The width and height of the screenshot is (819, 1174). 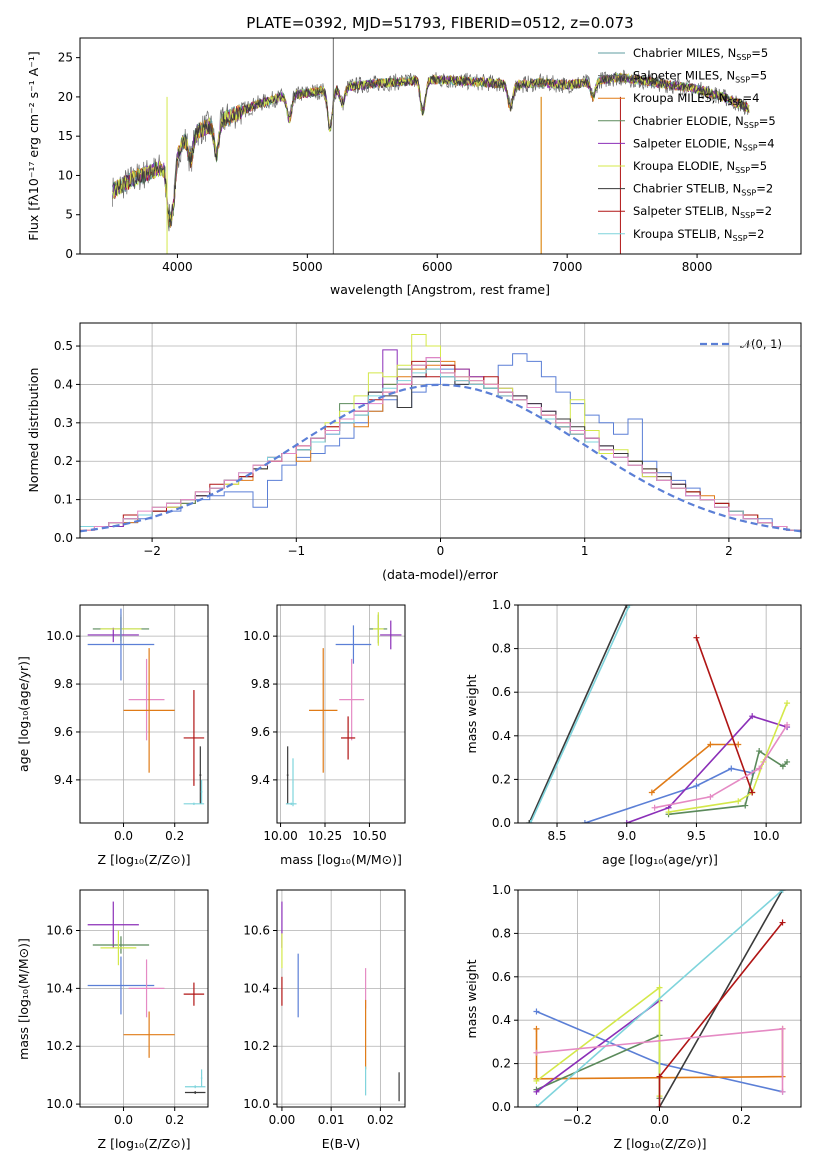 I want to click on x-tick-label: 0, so click(x=441, y=551).